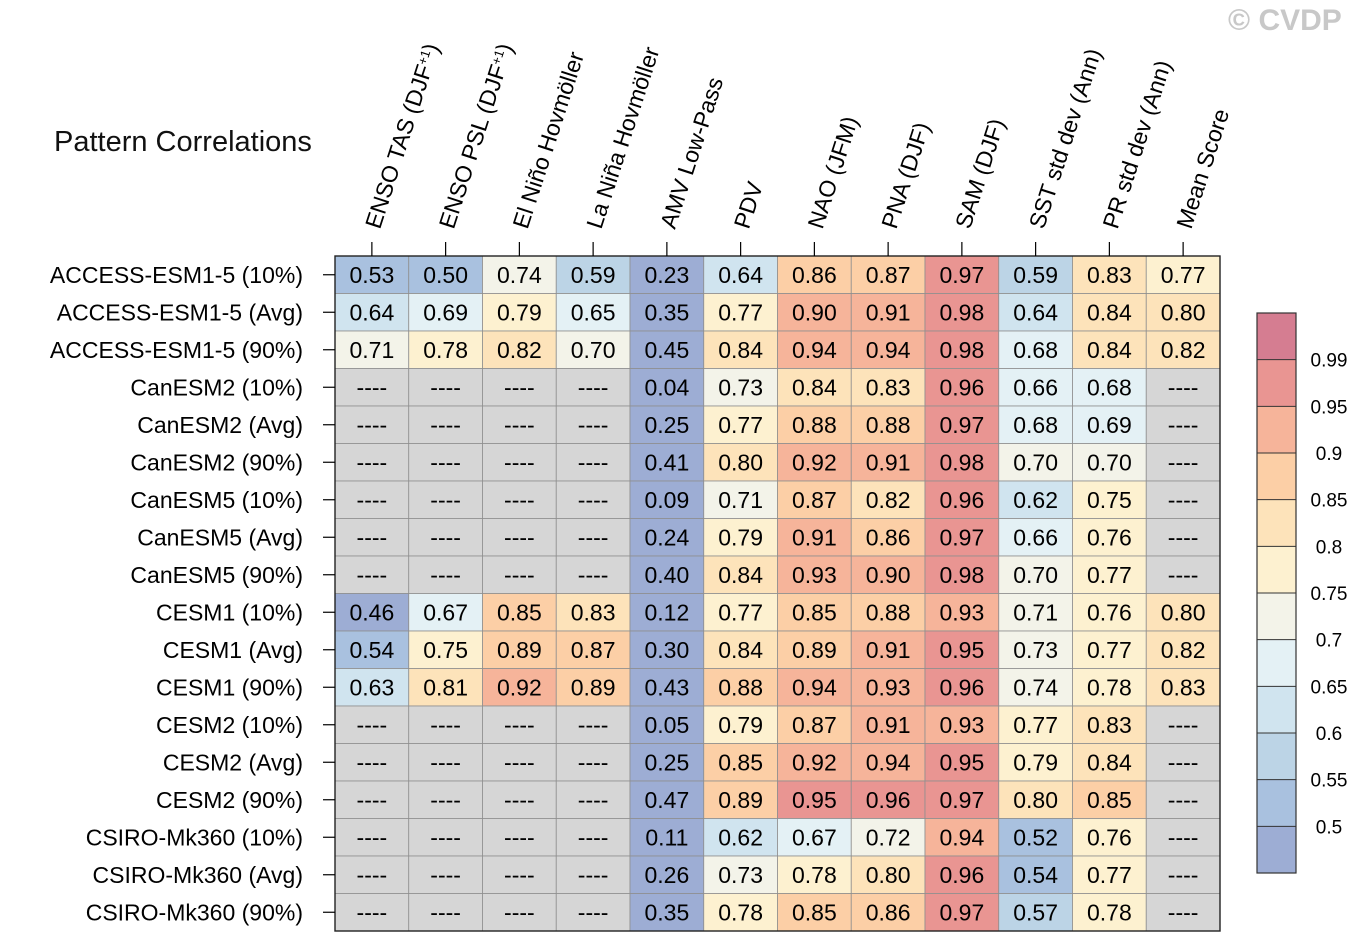  What do you see at coordinates (180, 312) in the screenshot?
I see `row-label: ACCESS-ESM1-5 (Avg)` at bounding box center [180, 312].